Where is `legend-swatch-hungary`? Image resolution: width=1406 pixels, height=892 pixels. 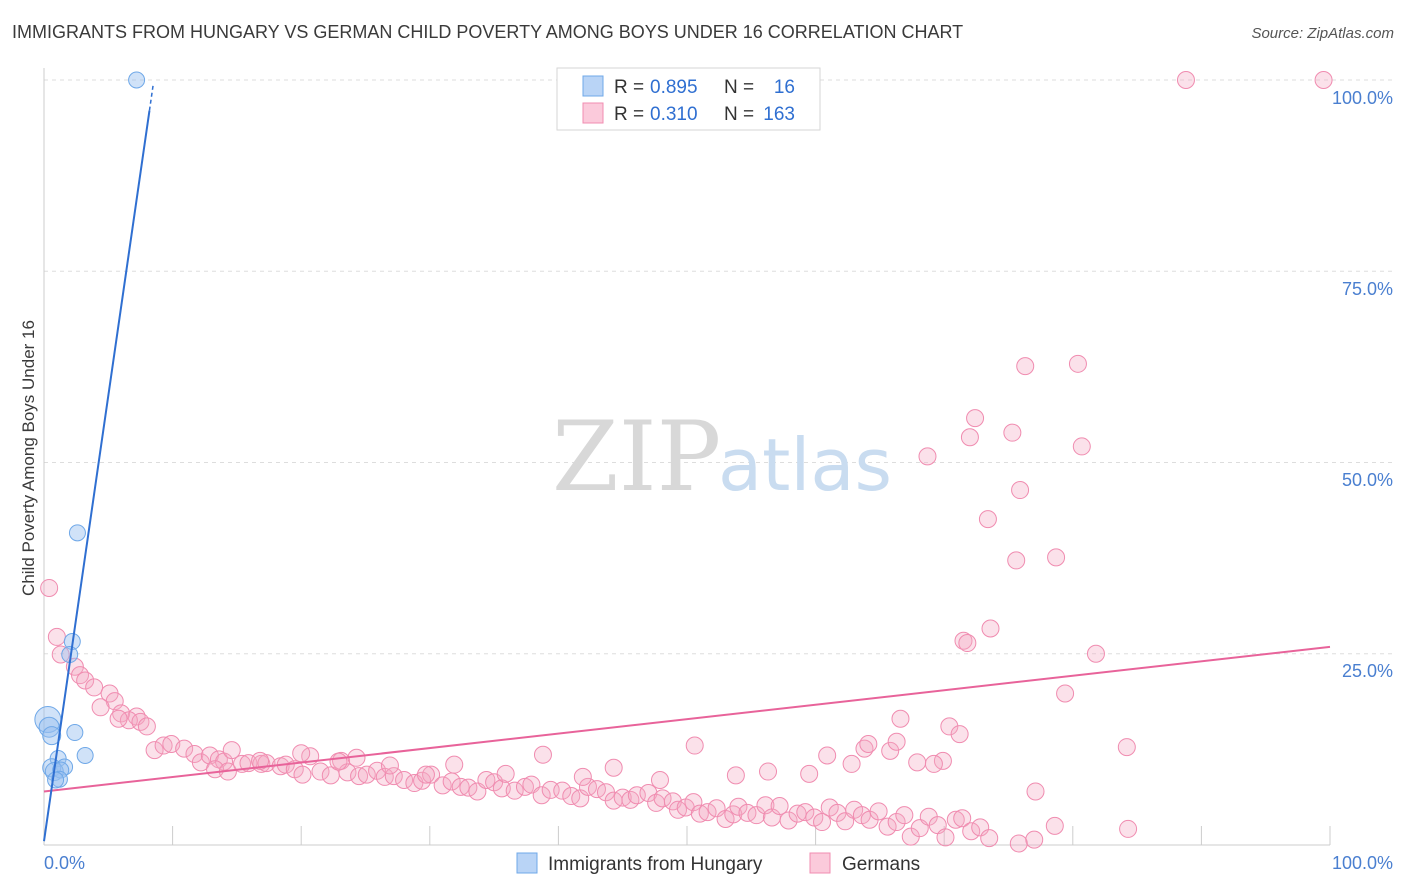 legend-swatch-hungary is located at coordinates (593, 86).